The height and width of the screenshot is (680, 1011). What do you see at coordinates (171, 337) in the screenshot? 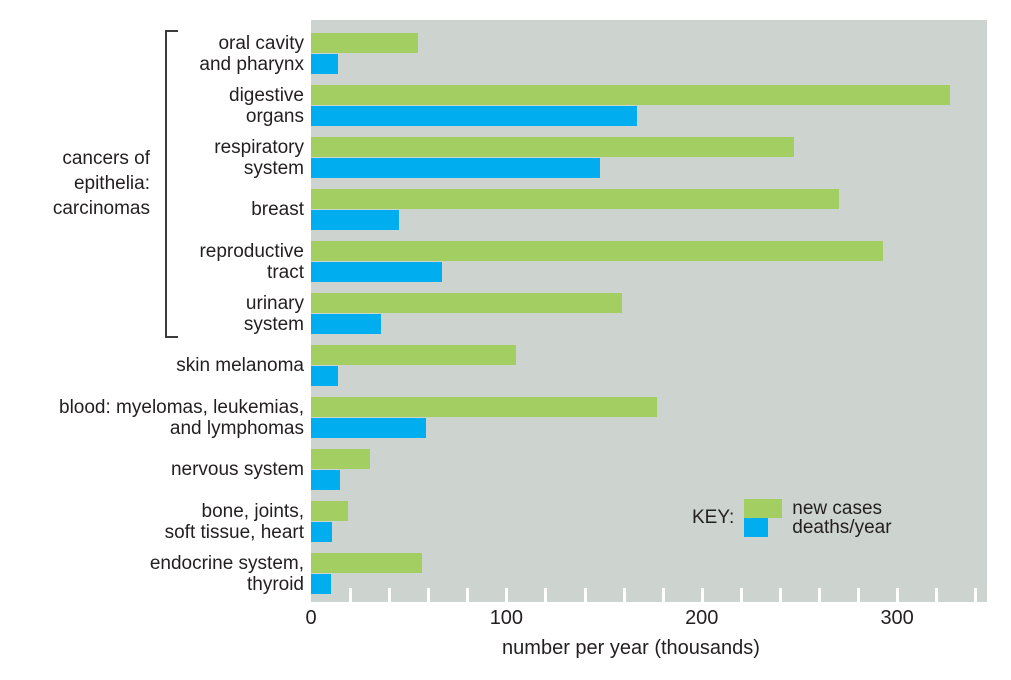
I see `bracket-cap-bottom` at bounding box center [171, 337].